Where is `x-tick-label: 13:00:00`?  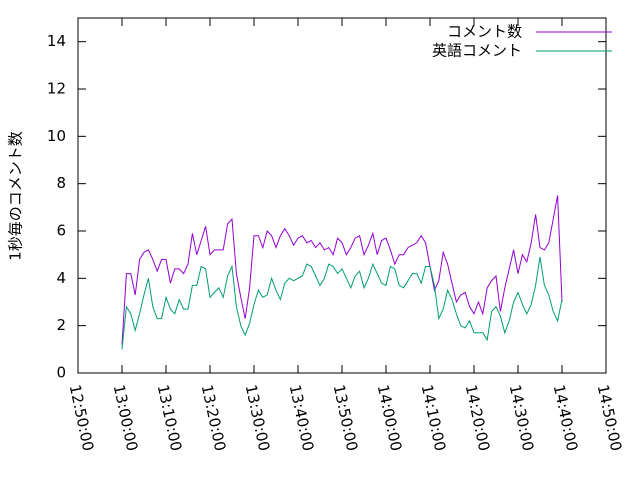
x-tick-label: 13:00:00 is located at coordinates (126, 418).